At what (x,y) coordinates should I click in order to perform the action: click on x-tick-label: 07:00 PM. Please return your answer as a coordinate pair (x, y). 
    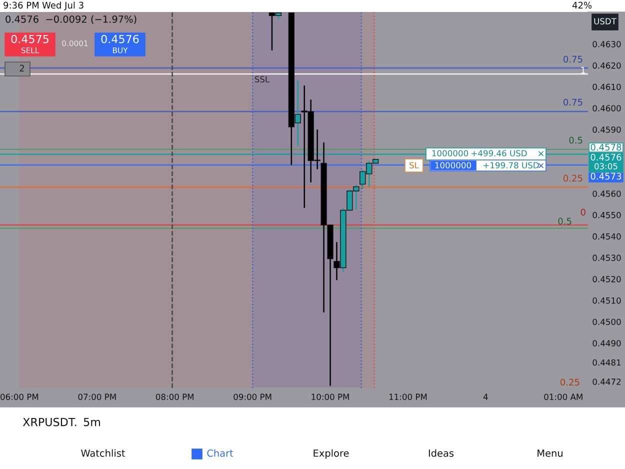
    Looking at the image, I should click on (97, 397).